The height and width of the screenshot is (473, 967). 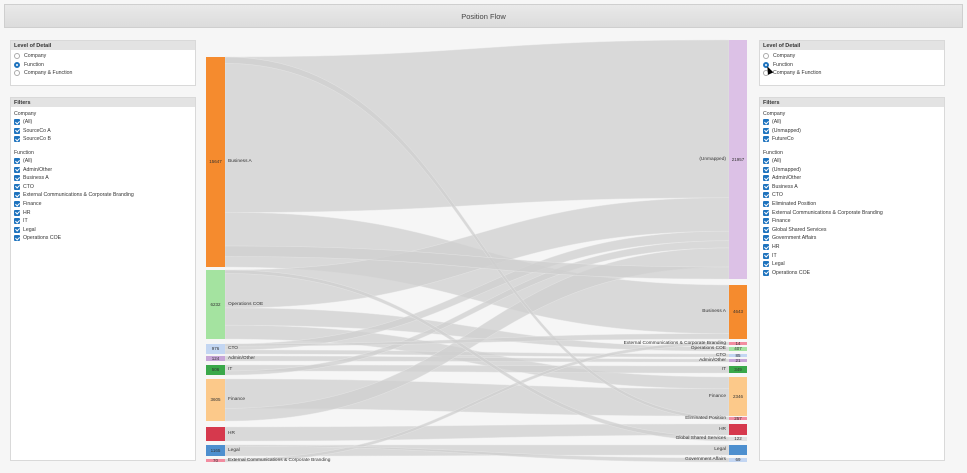 I want to click on left-function-filter-item: CTO, so click(x=103, y=187).